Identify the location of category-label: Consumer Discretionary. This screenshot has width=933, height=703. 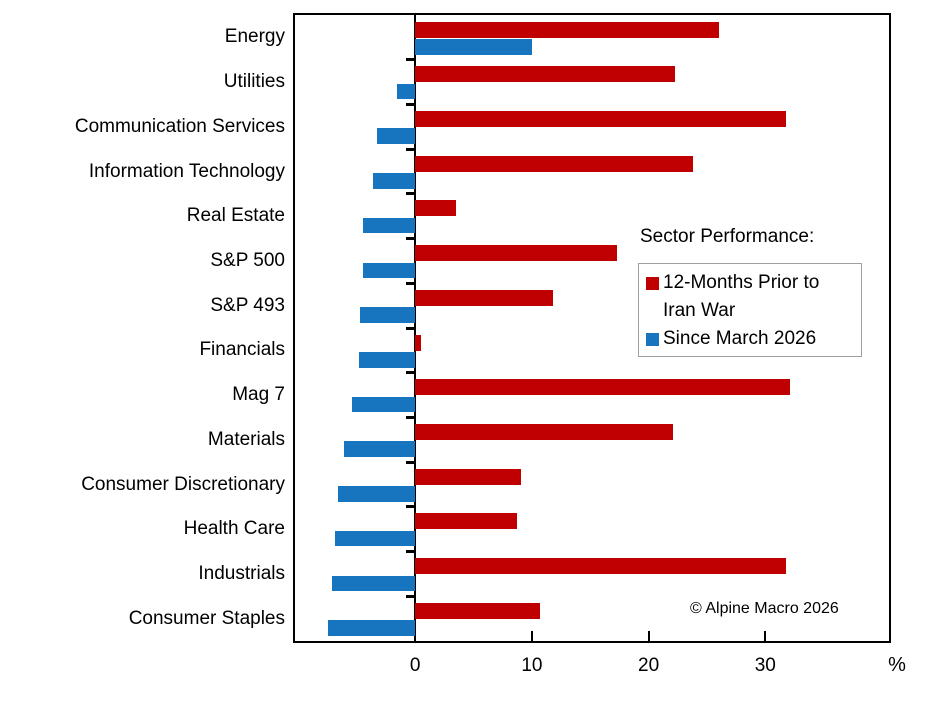
(183, 484).